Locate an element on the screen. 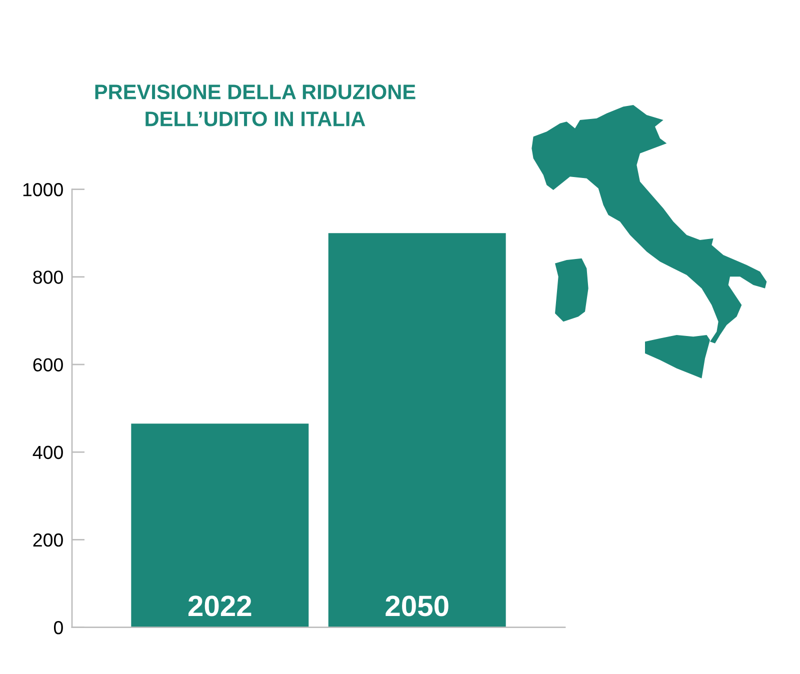 The width and height of the screenshot is (800, 674). x-tick-label: 2050 is located at coordinates (417, 606).